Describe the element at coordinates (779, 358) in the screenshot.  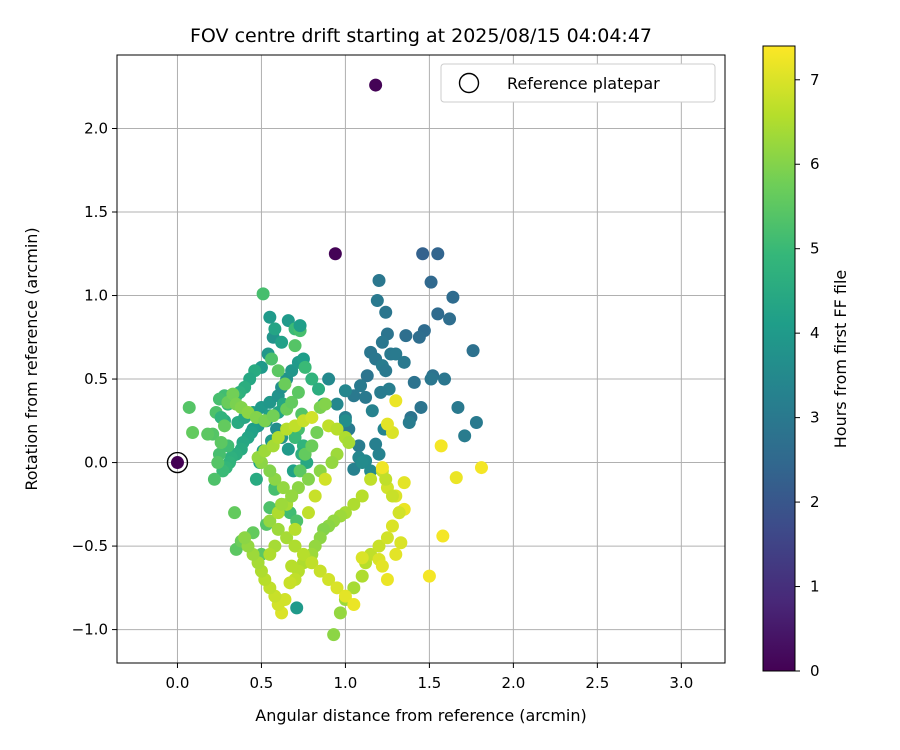
I see `colorbar-gradient` at that location.